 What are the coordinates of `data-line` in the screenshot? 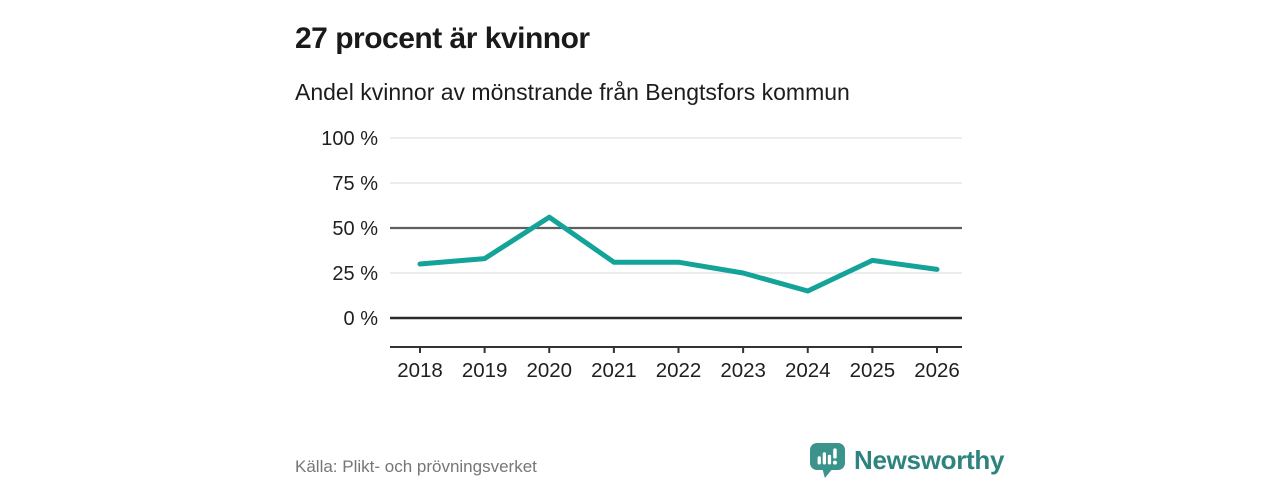 It's located at (678, 254).